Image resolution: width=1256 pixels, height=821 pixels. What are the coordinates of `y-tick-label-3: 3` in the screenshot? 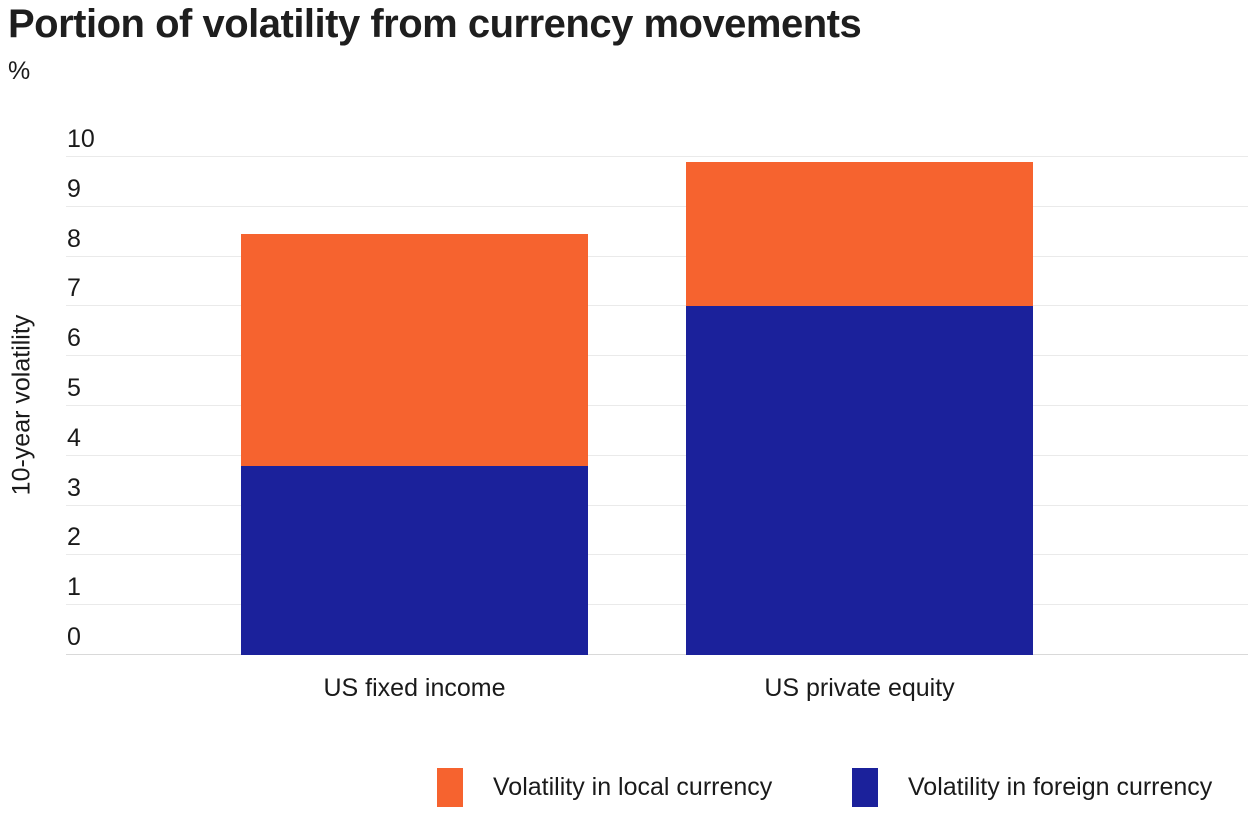 It's located at (74, 487).